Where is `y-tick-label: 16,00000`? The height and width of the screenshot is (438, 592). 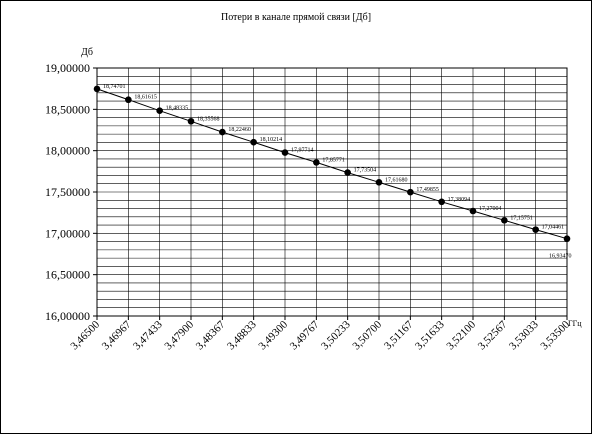 y-tick-label: 16,00000 is located at coordinates (67, 316).